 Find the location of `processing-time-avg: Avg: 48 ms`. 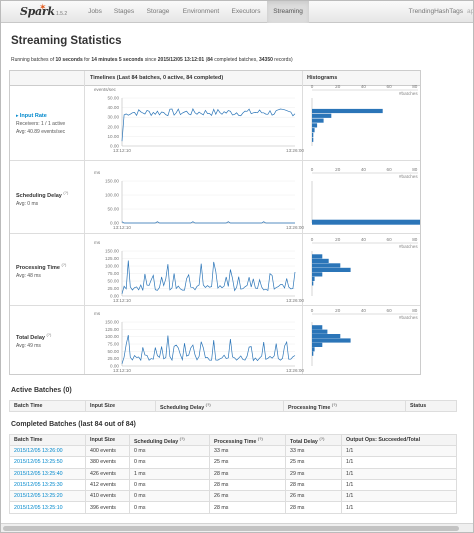

processing-time-avg: Avg: 48 ms is located at coordinates (28, 275).